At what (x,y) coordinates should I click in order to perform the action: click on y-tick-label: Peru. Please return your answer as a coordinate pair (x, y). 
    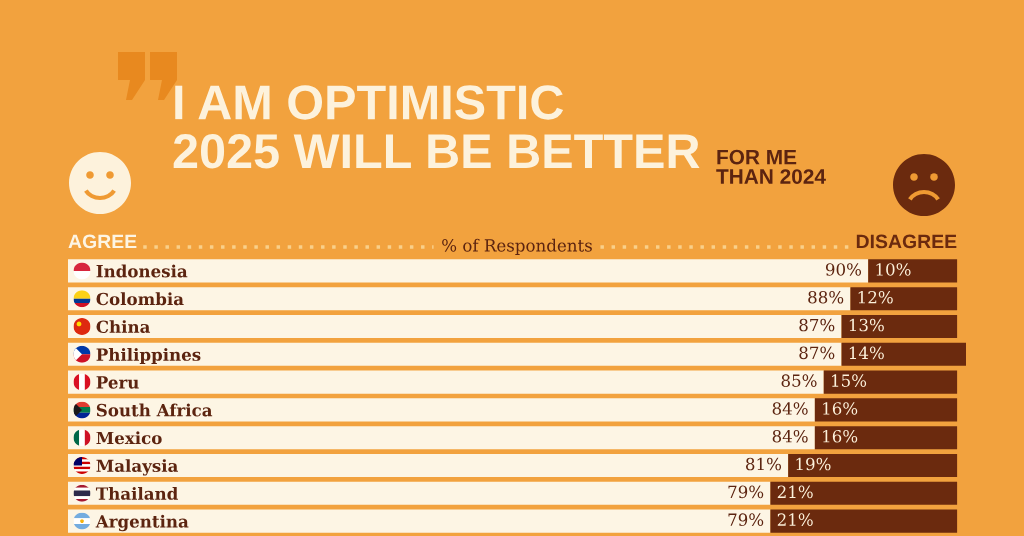
    Looking at the image, I should click on (117, 382).